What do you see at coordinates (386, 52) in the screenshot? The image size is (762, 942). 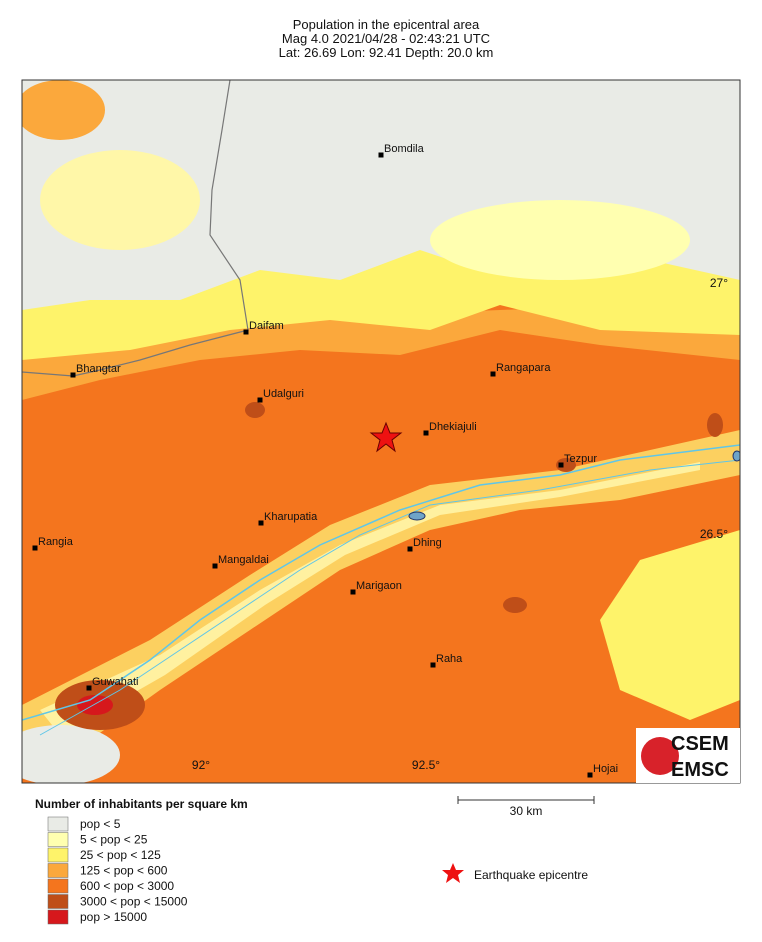 I see `location-info: Lat: 26.69 Lon: 92.41 Depth: 20.0 km` at bounding box center [386, 52].